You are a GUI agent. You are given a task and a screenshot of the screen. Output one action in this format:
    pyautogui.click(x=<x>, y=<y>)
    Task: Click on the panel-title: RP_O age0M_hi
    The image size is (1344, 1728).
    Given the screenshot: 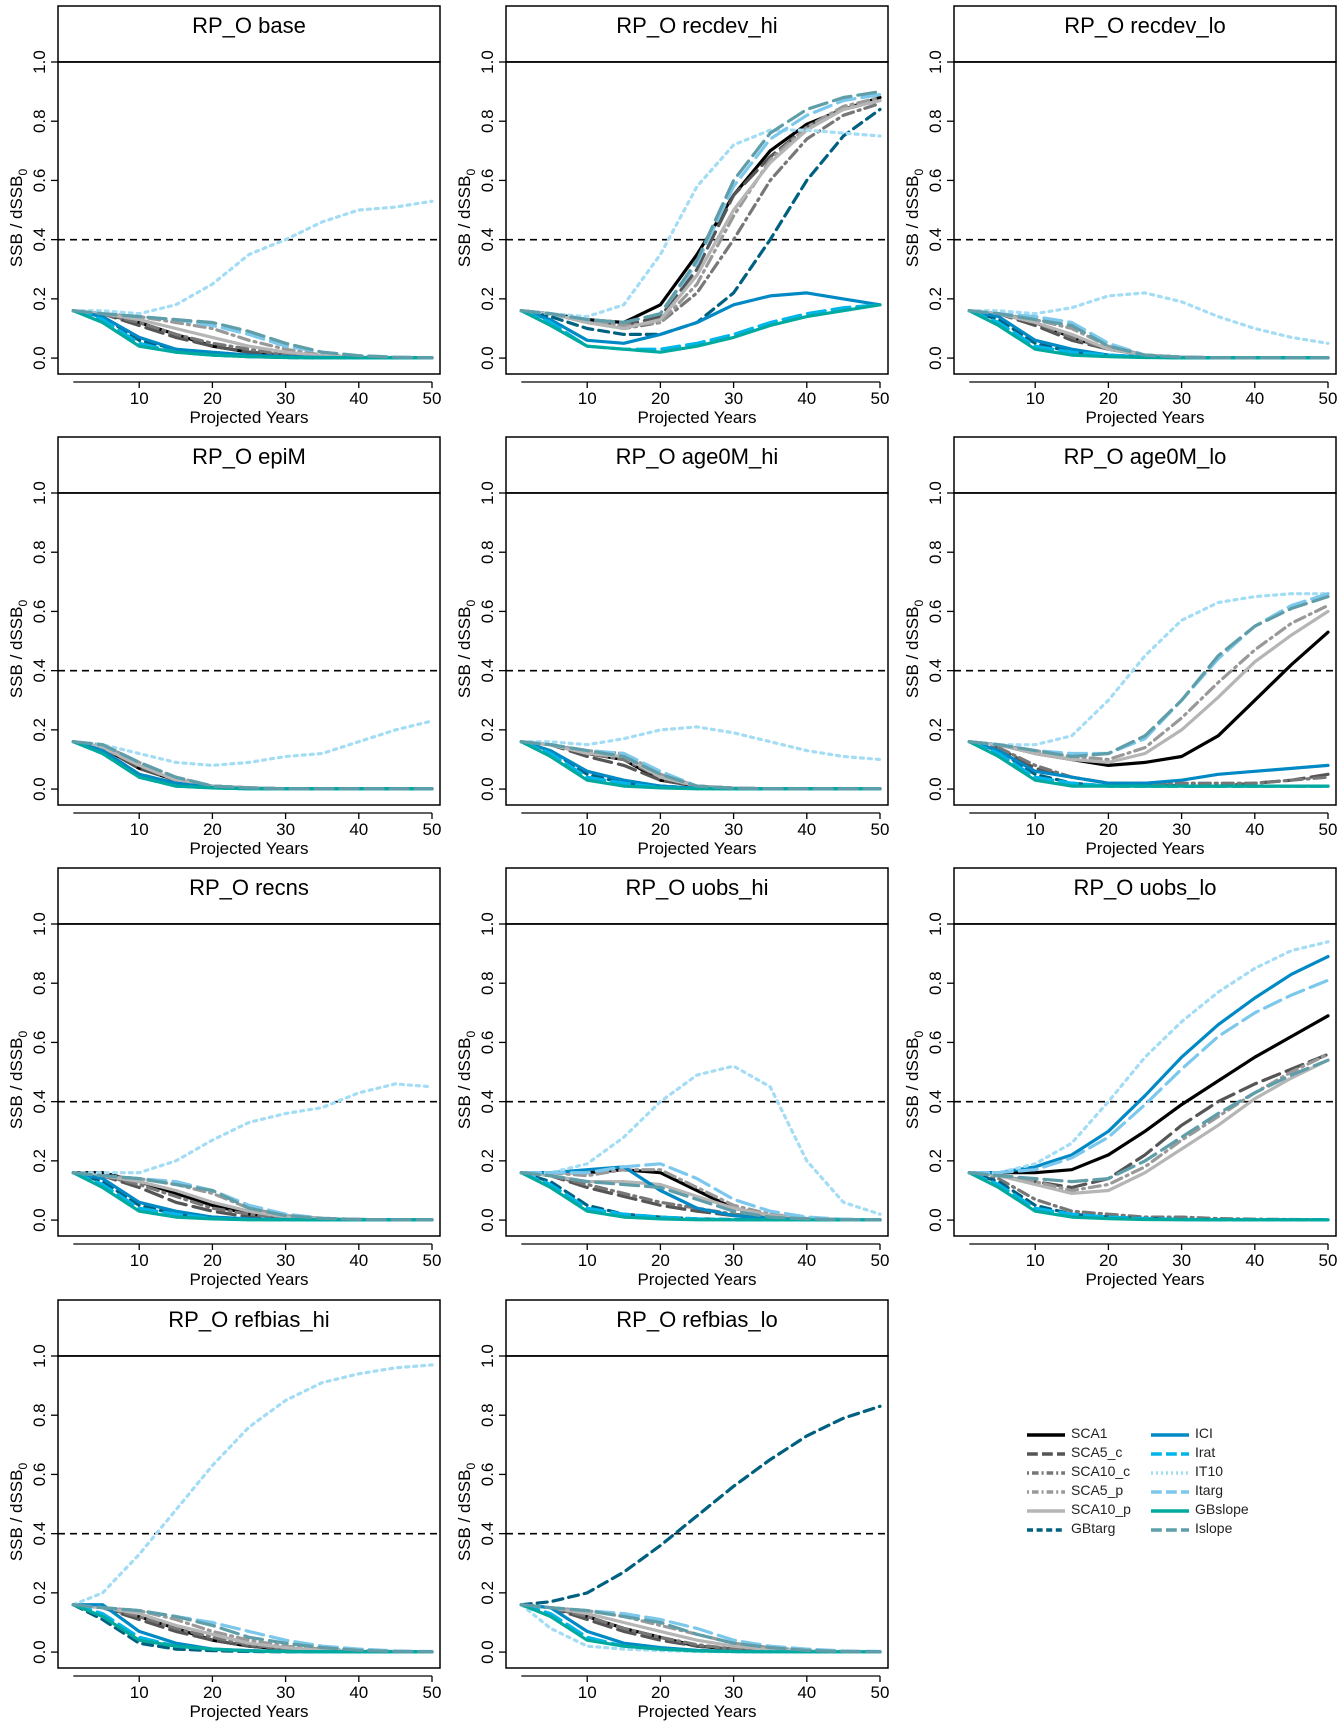 What is the action you would take?
    pyautogui.click(x=697, y=456)
    